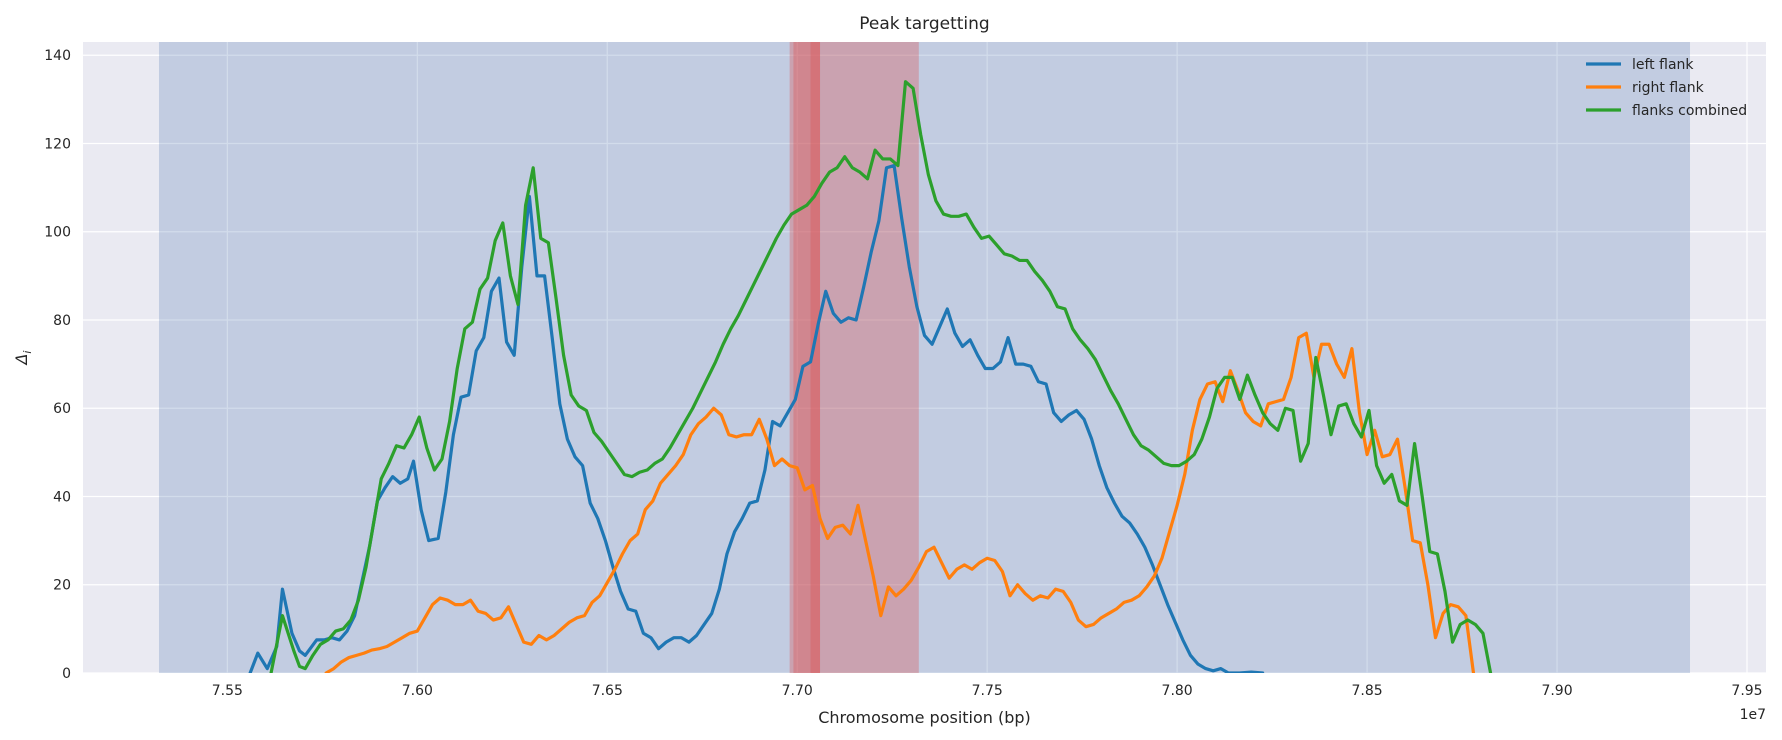 The height and width of the screenshot is (740, 1782). Describe the element at coordinates (924, 24) in the screenshot. I see `chart-title: Peak targetting` at that location.